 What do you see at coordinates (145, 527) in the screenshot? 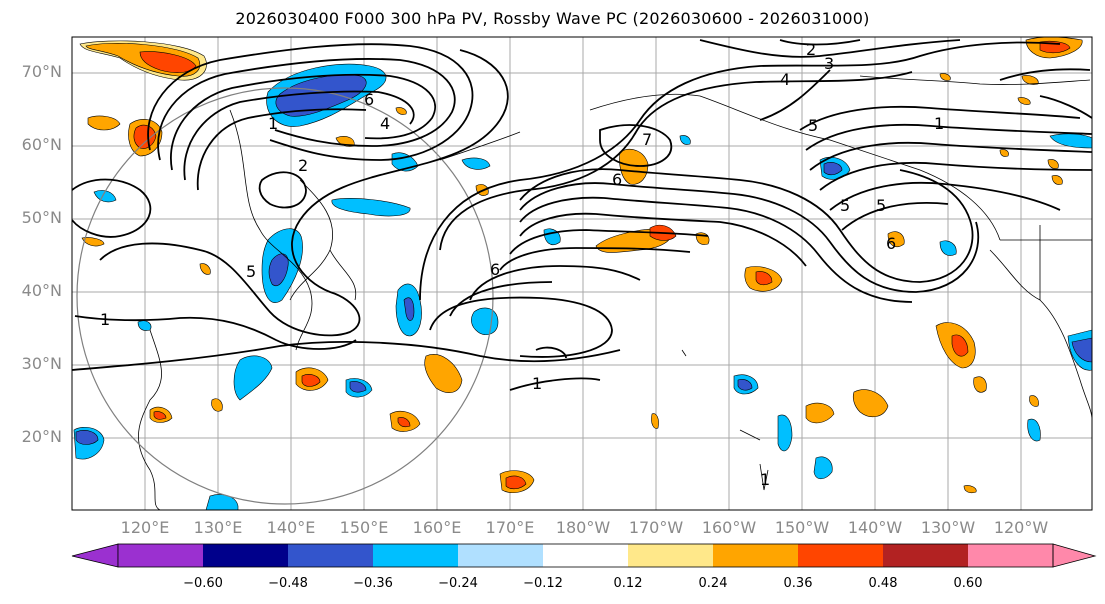
I see `lon-label: 120°E` at bounding box center [145, 527].